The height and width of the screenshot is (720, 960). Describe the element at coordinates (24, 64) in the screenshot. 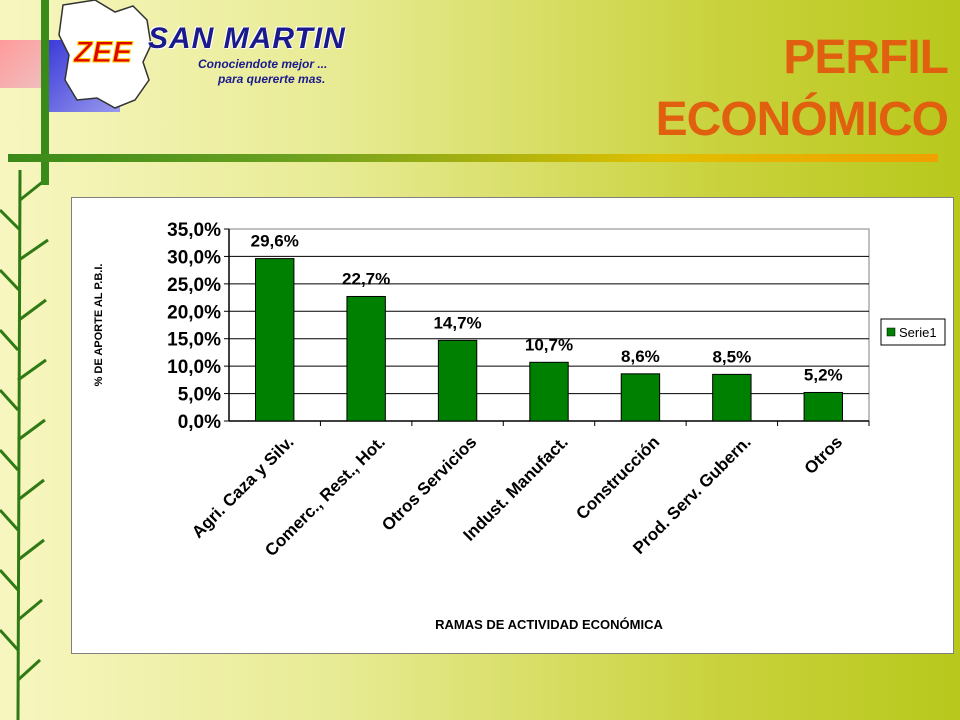

I see `decorative-square-red` at that location.